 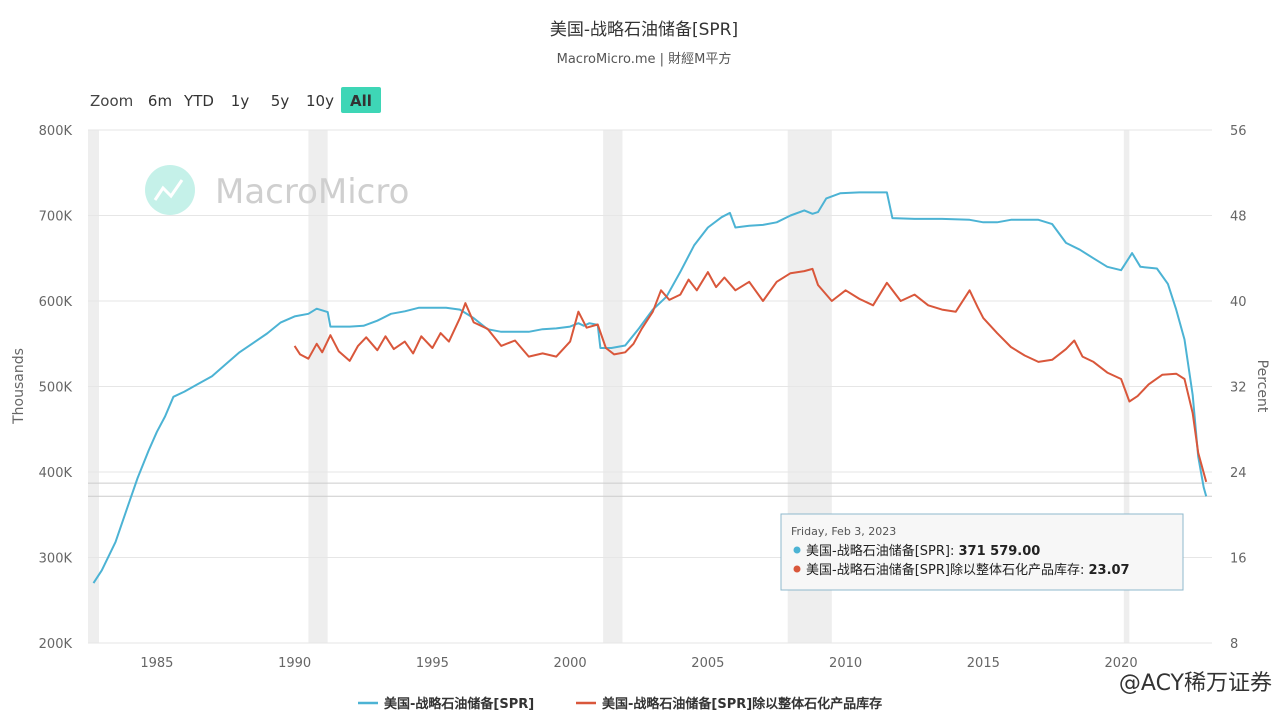 I want to click on zoom-button-label: 1y, so click(x=240, y=101).